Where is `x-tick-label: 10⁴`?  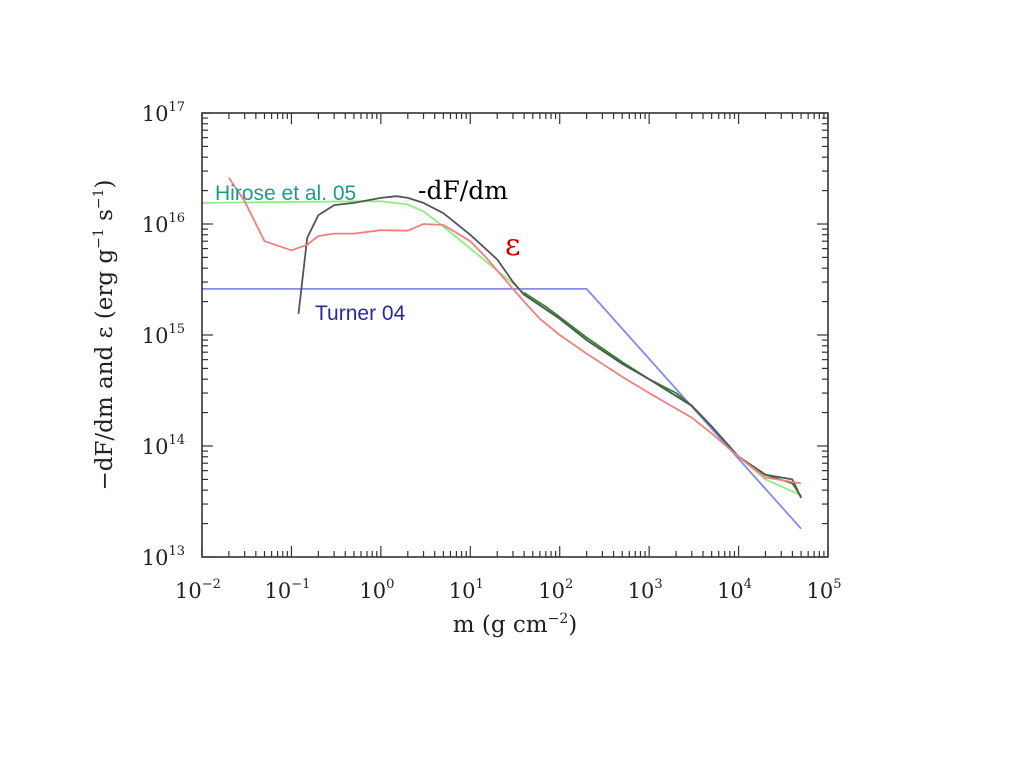
x-tick-label: 10⁴ is located at coordinates (734, 590).